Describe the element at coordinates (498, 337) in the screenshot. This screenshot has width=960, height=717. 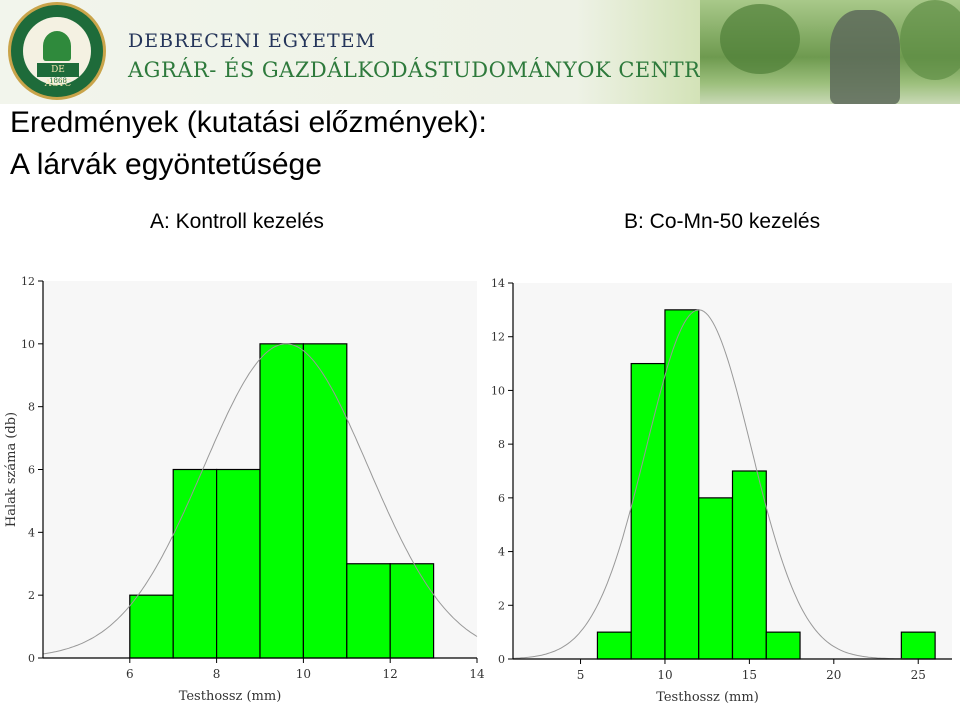
I see `b-y-tick-label: 12` at that location.